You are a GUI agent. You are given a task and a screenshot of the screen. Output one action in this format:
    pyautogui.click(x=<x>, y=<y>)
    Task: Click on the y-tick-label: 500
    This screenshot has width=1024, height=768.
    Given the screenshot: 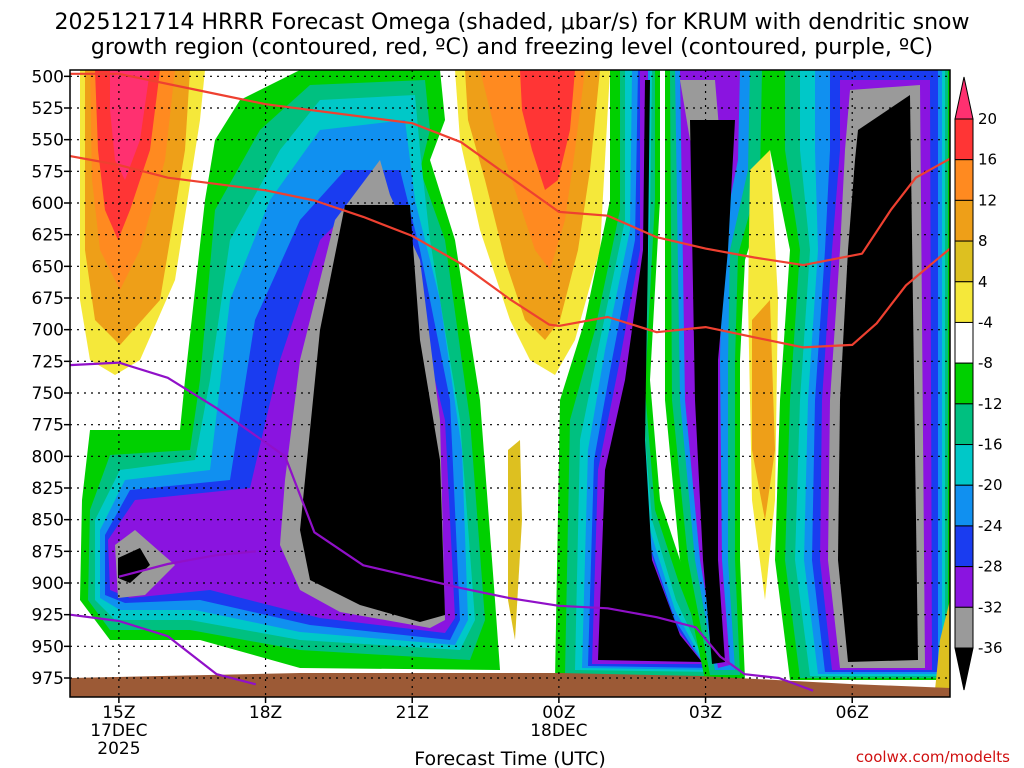 What is the action you would take?
    pyautogui.click(x=48, y=77)
    